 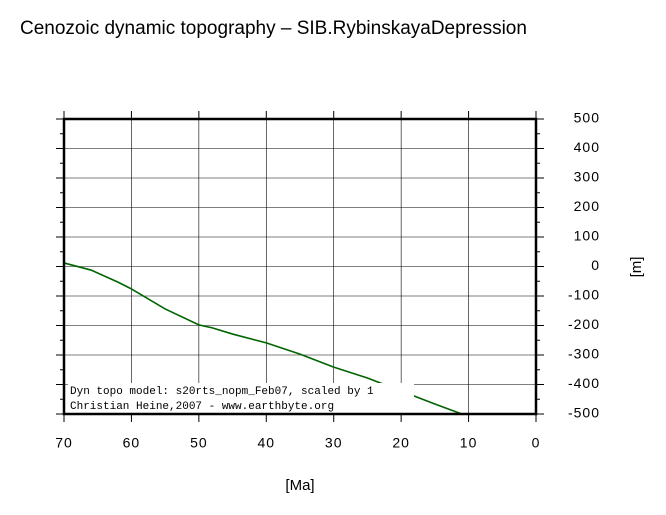 I want to click on x-tick-label: 60, so click(x=132, y=443).